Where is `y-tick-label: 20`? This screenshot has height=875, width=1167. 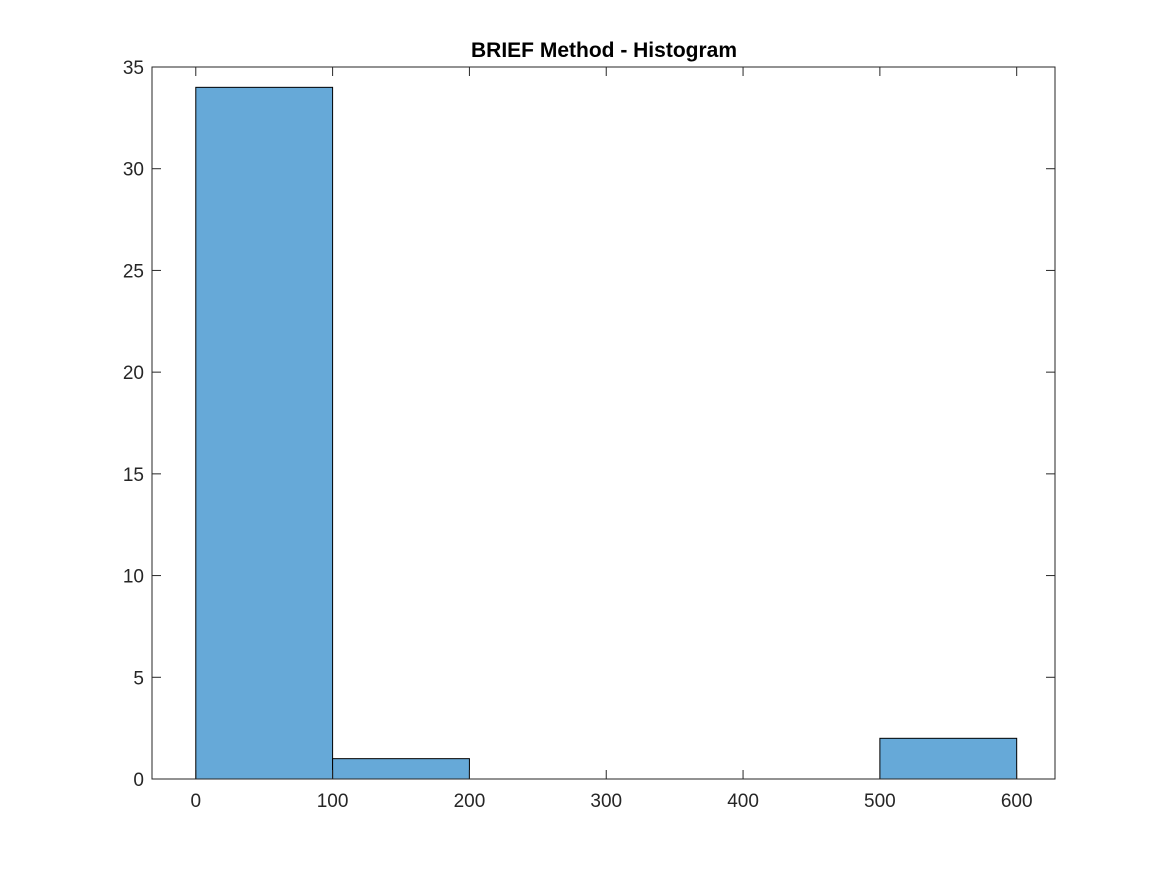
y-tick-label: 20 is located at coordinates (133, 373).